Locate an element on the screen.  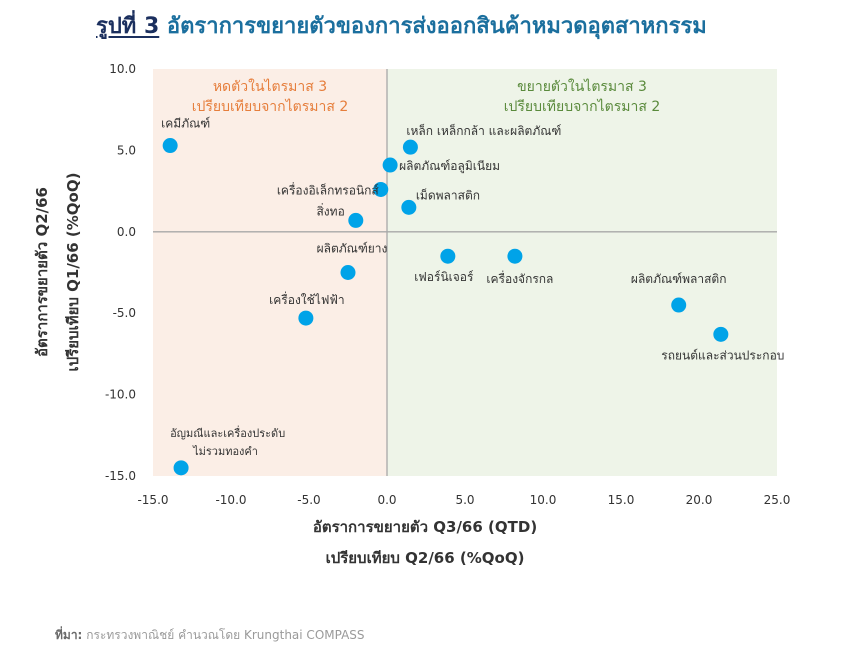
y-tick-label: -5.0 is located at coordinates (124, 313).